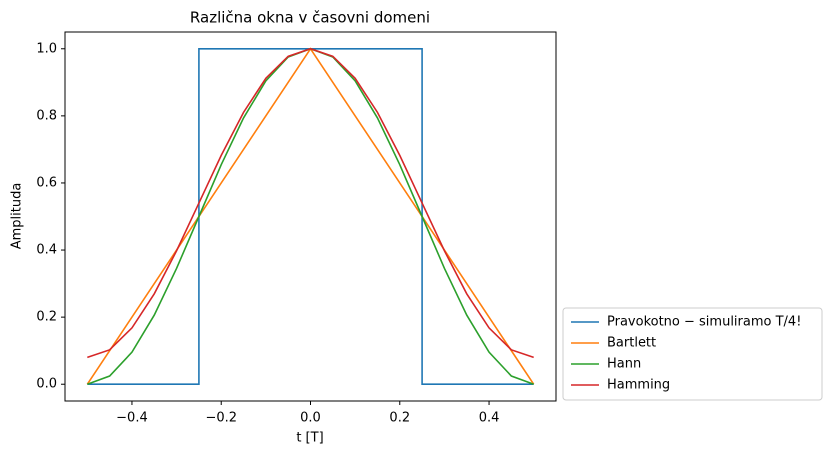 The width and height of the screenshot is (831, 455). I want to click on legend-box, so click(692, 354).